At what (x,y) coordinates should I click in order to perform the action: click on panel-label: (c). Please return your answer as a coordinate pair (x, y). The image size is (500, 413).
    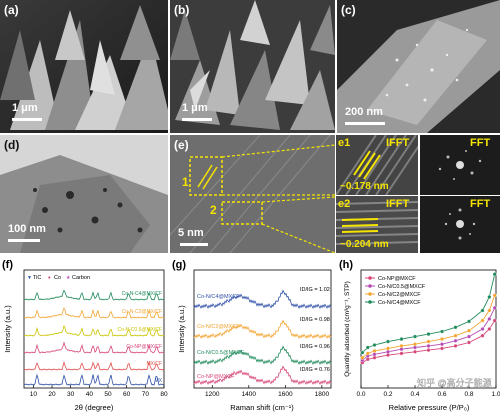
    Looking at the image, I should click on (348, 10).